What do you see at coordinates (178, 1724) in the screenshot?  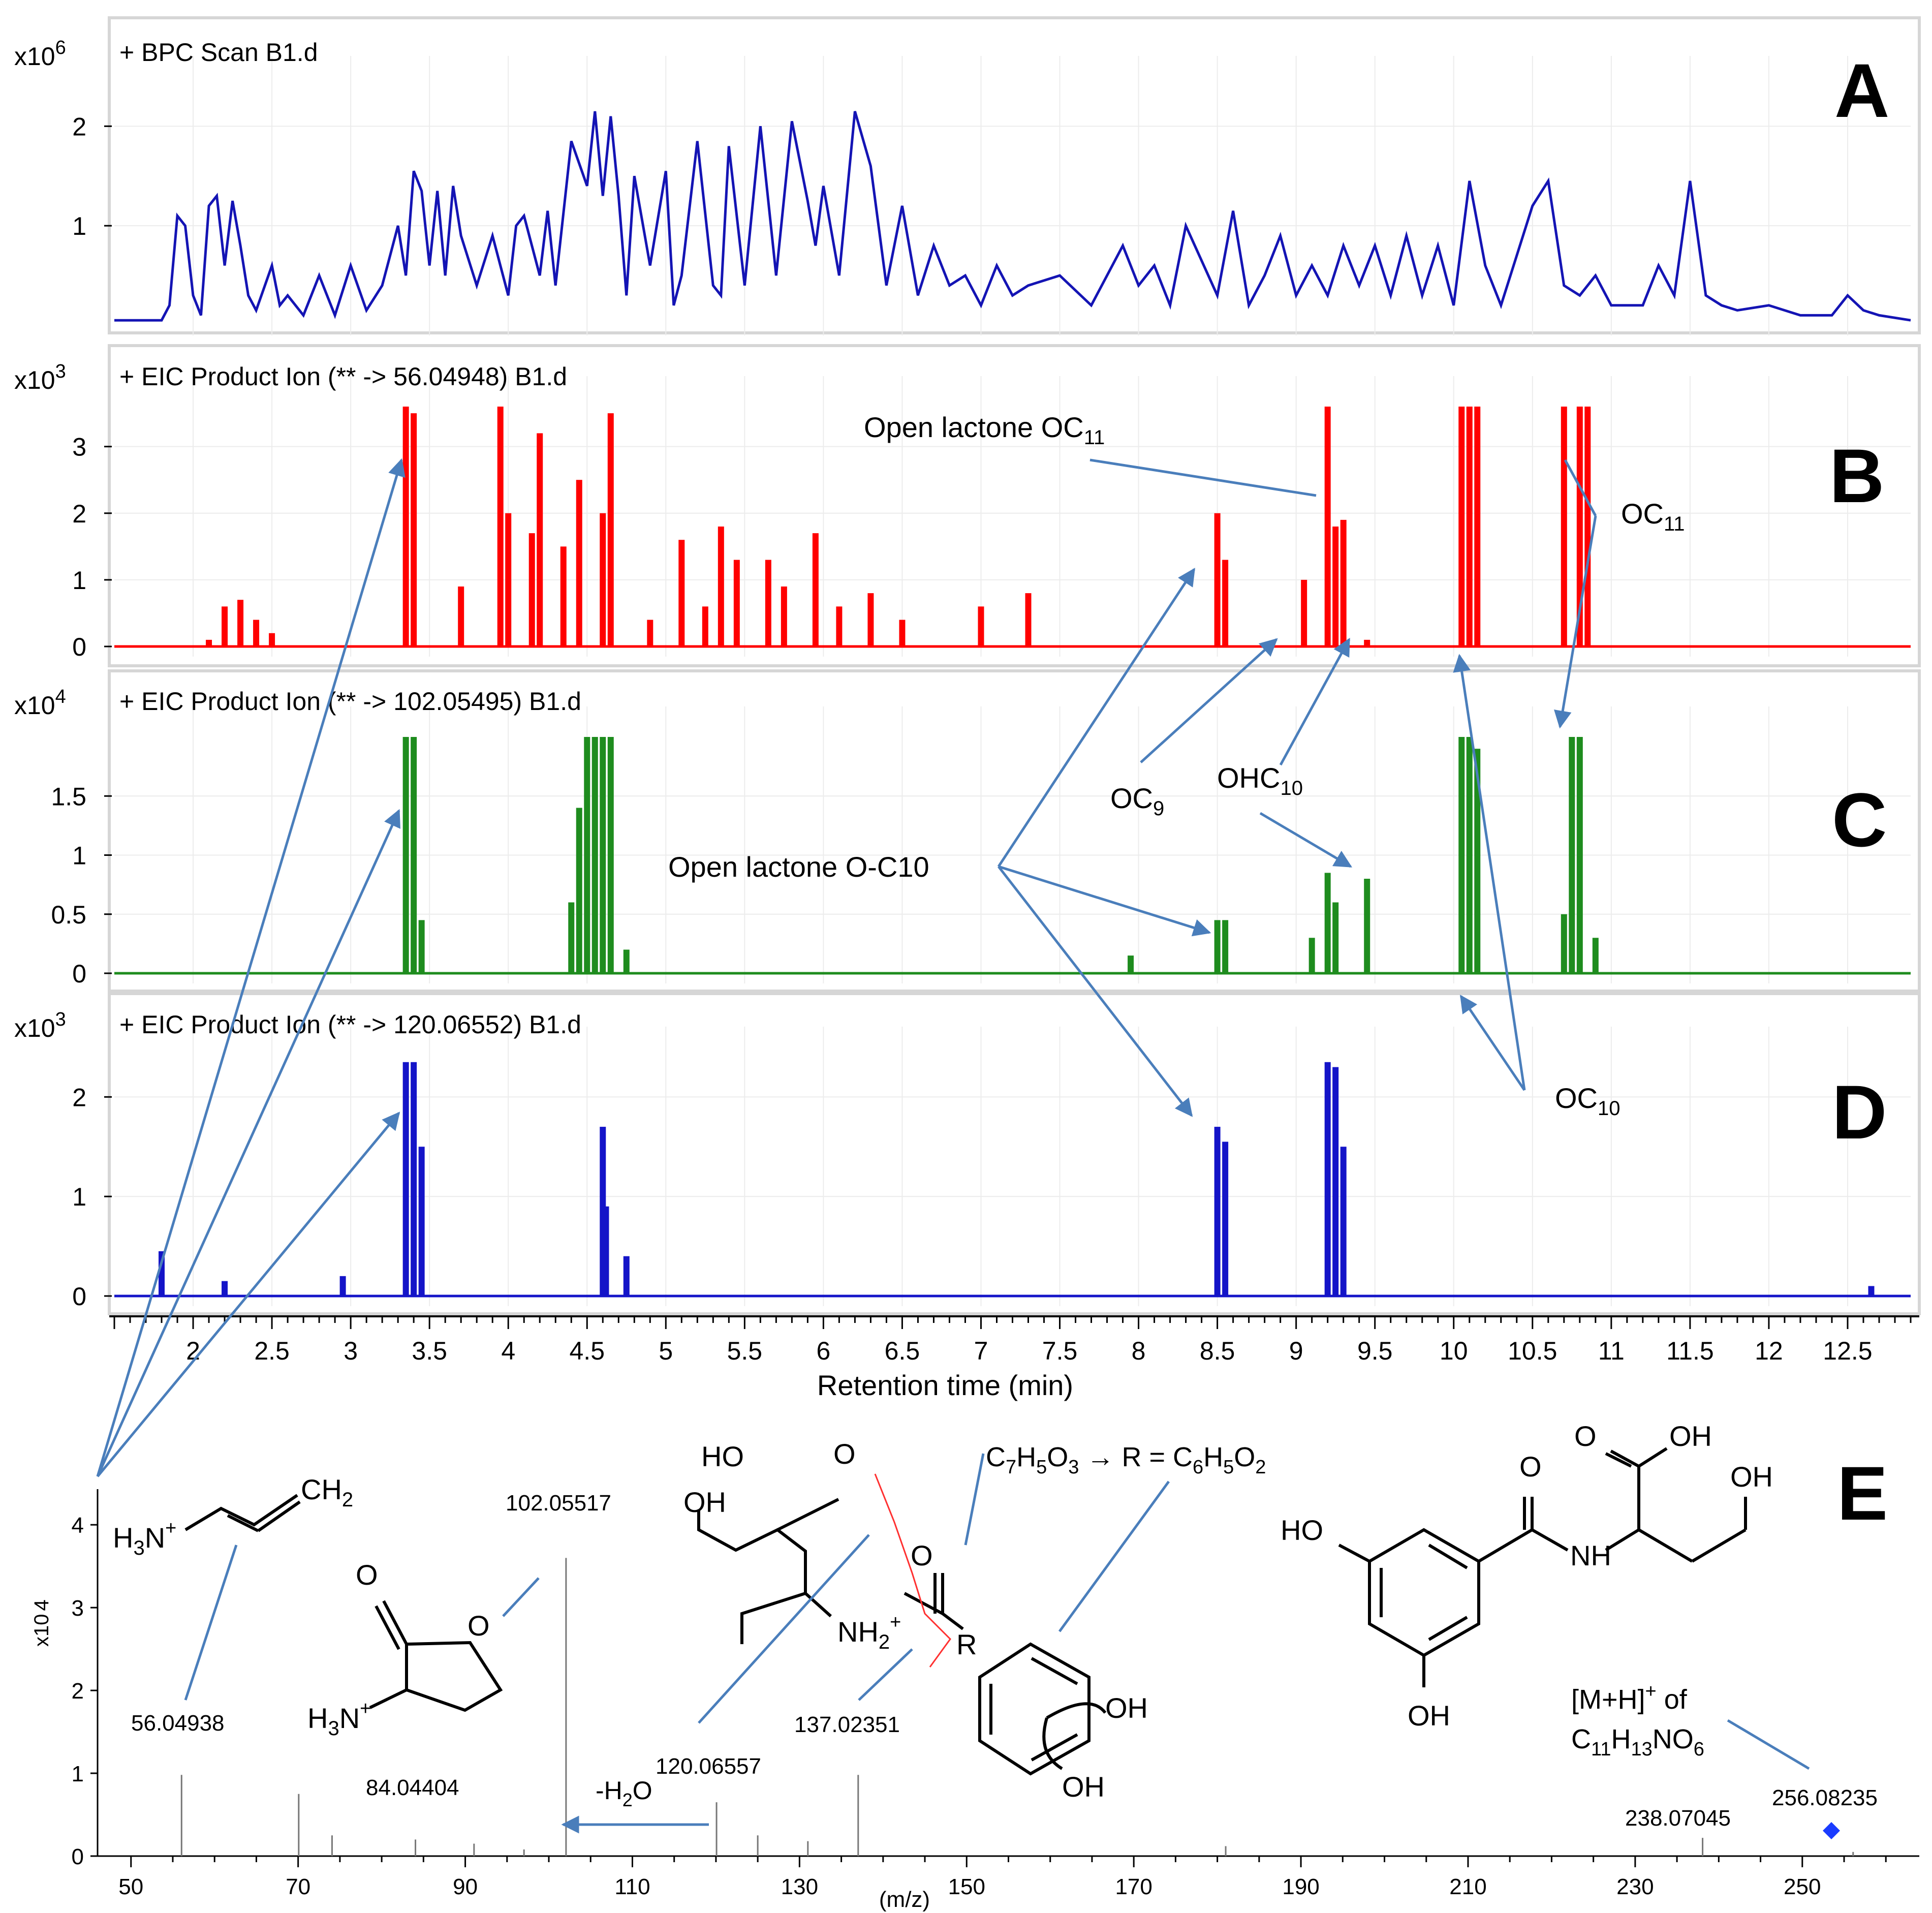 I see `ms-label-56: 56.04938` at bounding box center [178, 1724].